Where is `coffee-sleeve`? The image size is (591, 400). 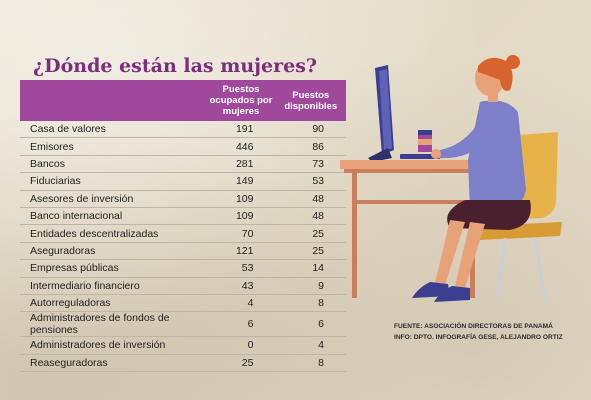 coffee-sleeve is located at coordinates (425, 142).